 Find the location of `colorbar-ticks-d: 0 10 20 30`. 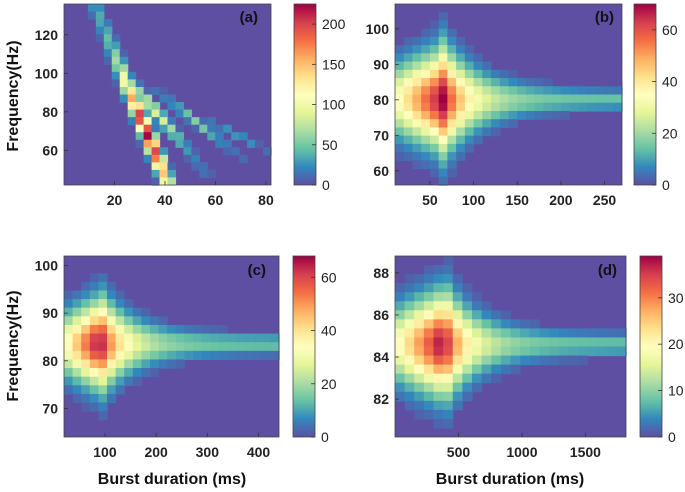

colorbar-ticks-d: 0 10 20 30 is located at coordinates (671, 367).